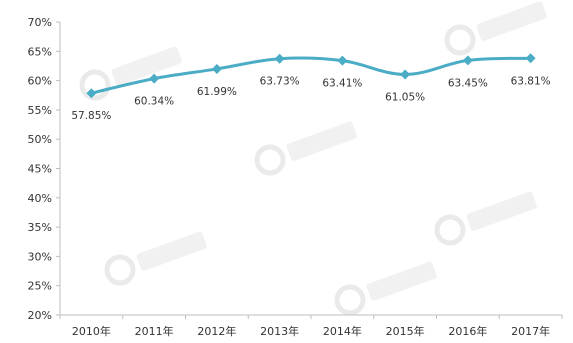 The image size is (573, 343). Describe the element at coordinates (40, 198) in the screenshot. I see `y-tick-label: 40%` at that location.